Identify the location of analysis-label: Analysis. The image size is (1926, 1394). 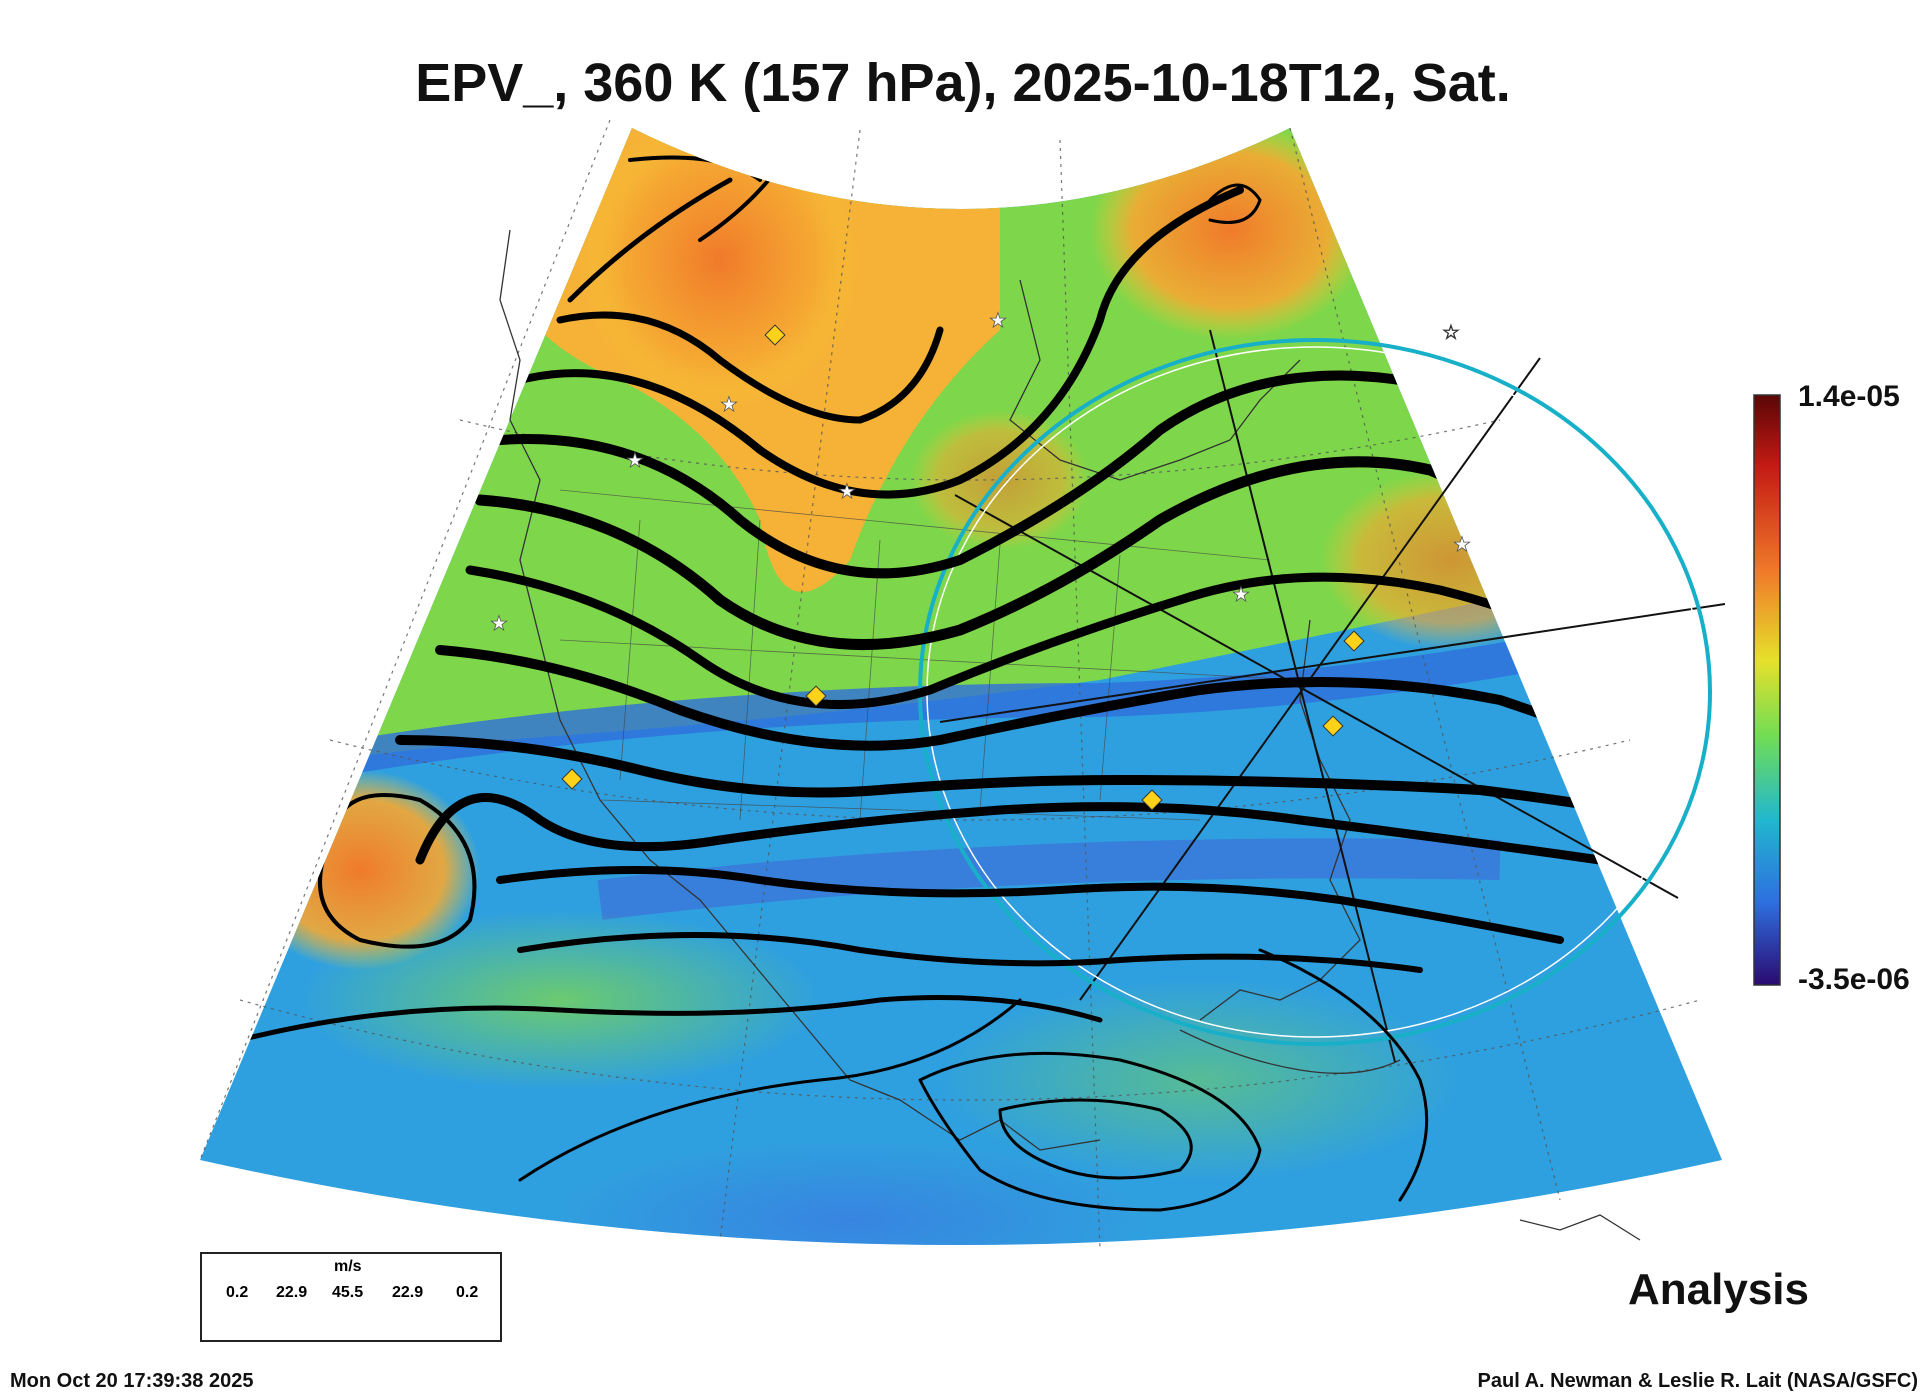
(1718, 1289).